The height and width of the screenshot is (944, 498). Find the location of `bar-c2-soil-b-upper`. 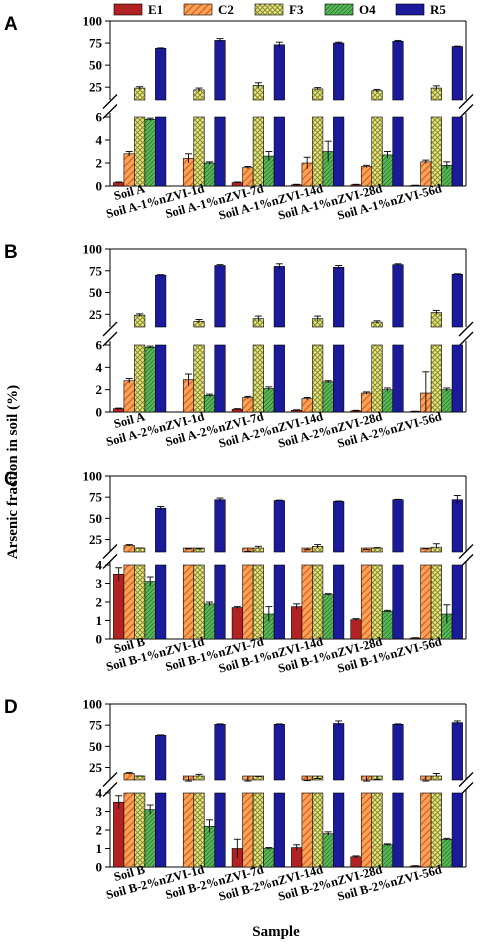

bar-c2-soil-b-upper is located at coordinates (129, 777).